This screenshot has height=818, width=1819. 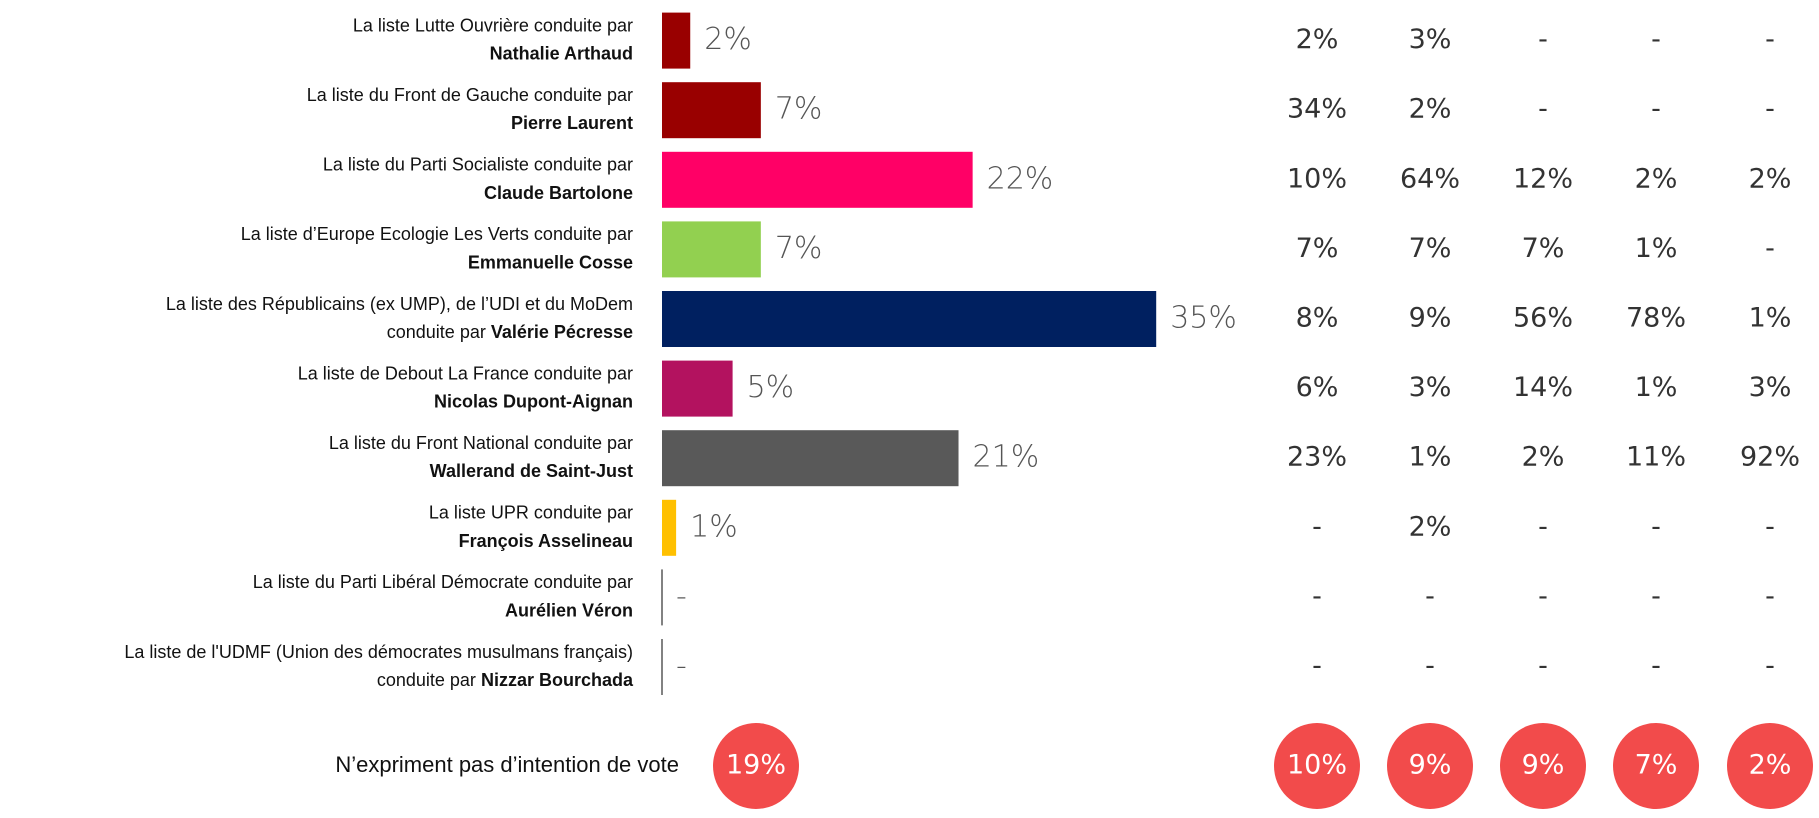 I want to click on category-label: La liste UPR conduite par, so click(x=531, y=513).